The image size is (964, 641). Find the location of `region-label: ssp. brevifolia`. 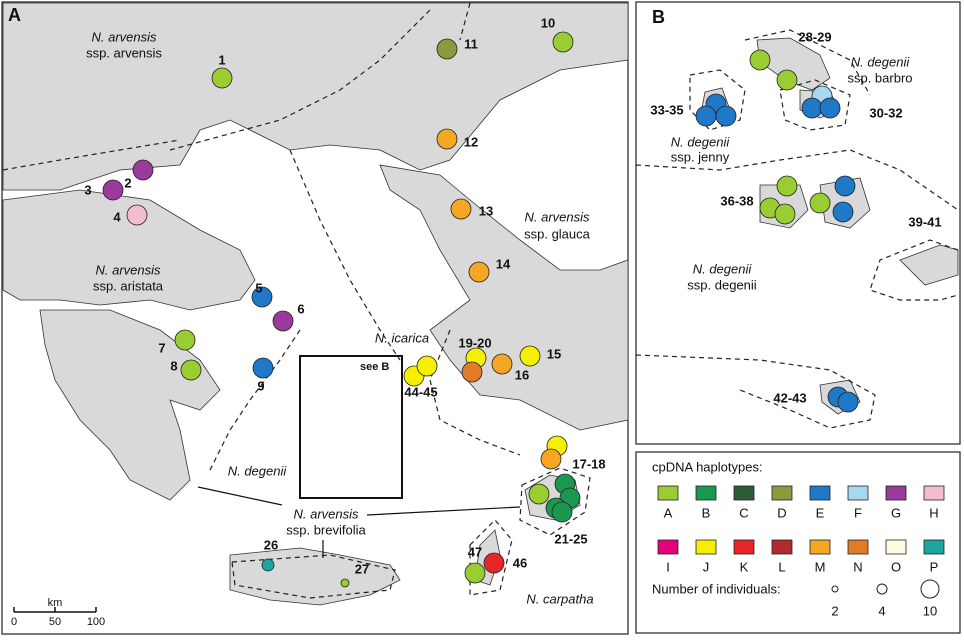

region-label: ssp. brevifolia is located at coordinates (326, 529).